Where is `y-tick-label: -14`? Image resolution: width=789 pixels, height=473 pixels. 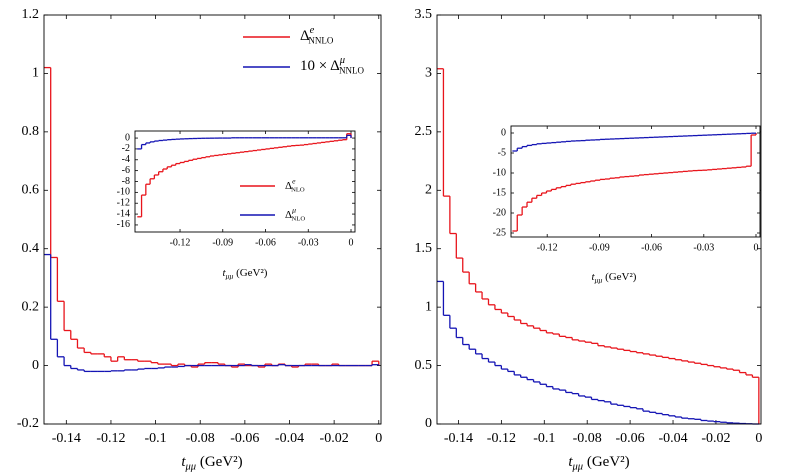
y-tick-label: -14 is located at coordinates (123, 213).